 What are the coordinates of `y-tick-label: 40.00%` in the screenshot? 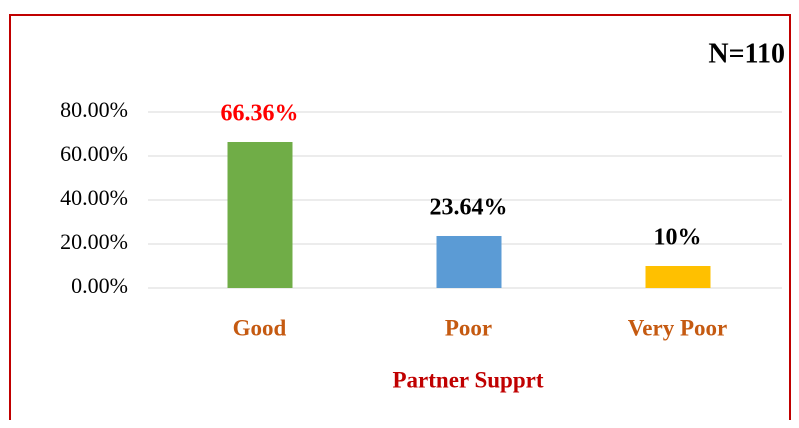 It's located at (94, 197).